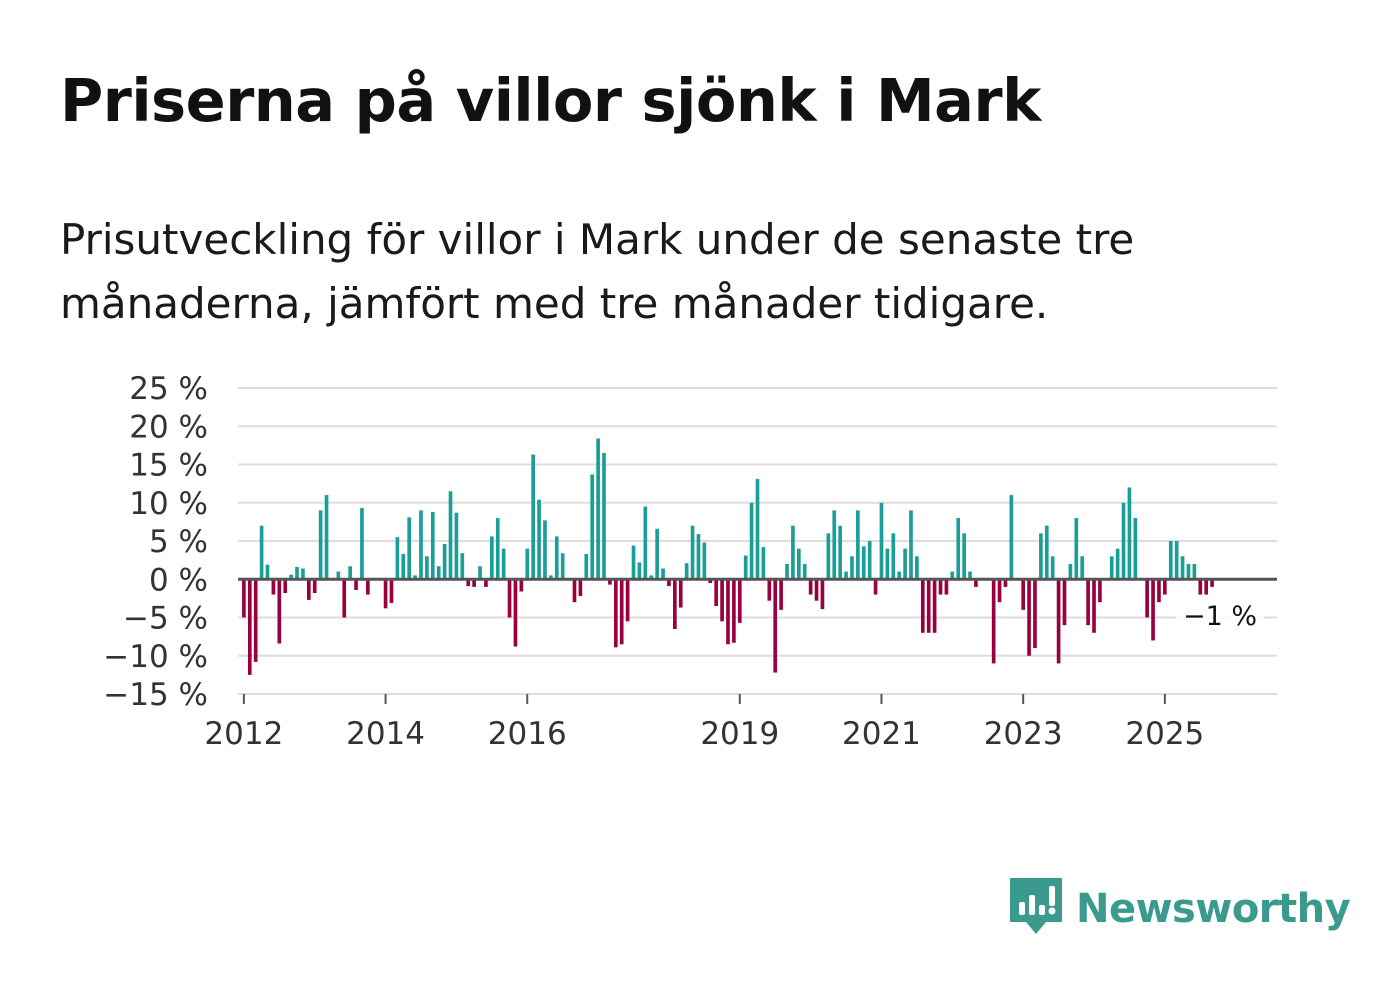 This screenshot has height=999, width=1382. What do you see at coordinates (704, 723) in the screenshot?
I see `x-axis-ticks: 2012 2014 2016 2019 2021 2023 2025` at bounding box center [704, 723].